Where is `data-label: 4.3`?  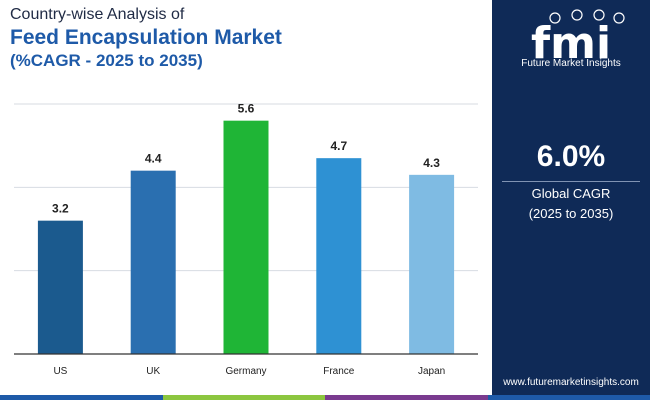 data-label: 4.3 is located at coordinates (431, 163).